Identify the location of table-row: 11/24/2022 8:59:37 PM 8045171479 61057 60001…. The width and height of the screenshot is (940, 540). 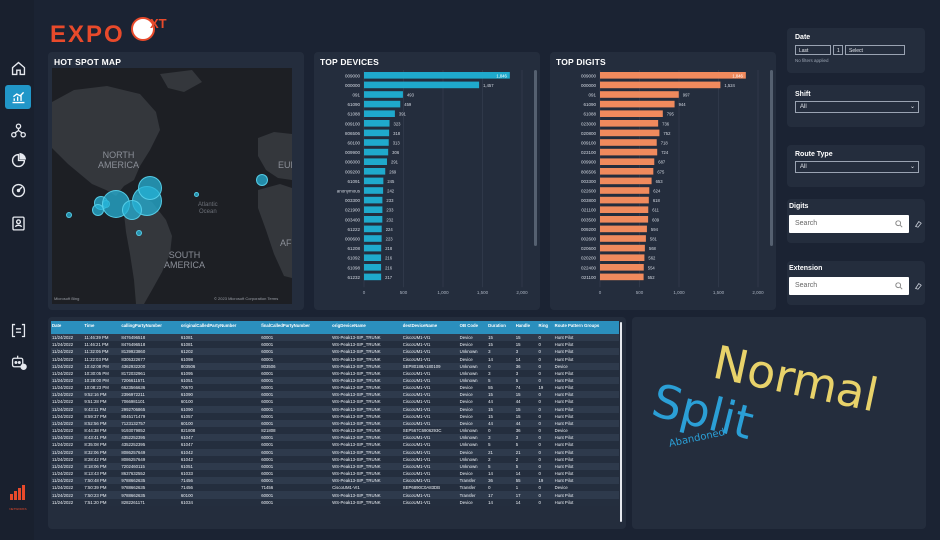
(335, 416).